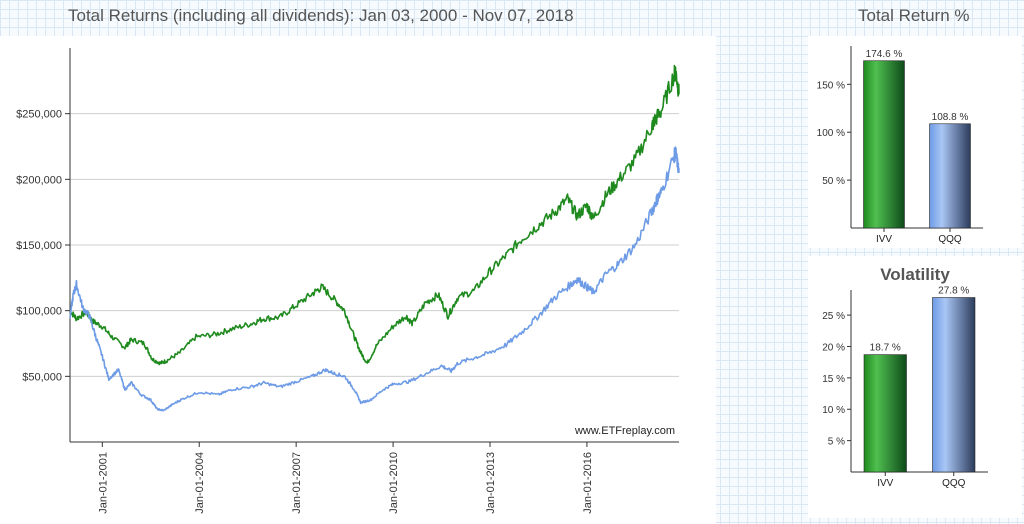  I want to click on x-tick-label: Jan-01-2007, so click(297, 483).